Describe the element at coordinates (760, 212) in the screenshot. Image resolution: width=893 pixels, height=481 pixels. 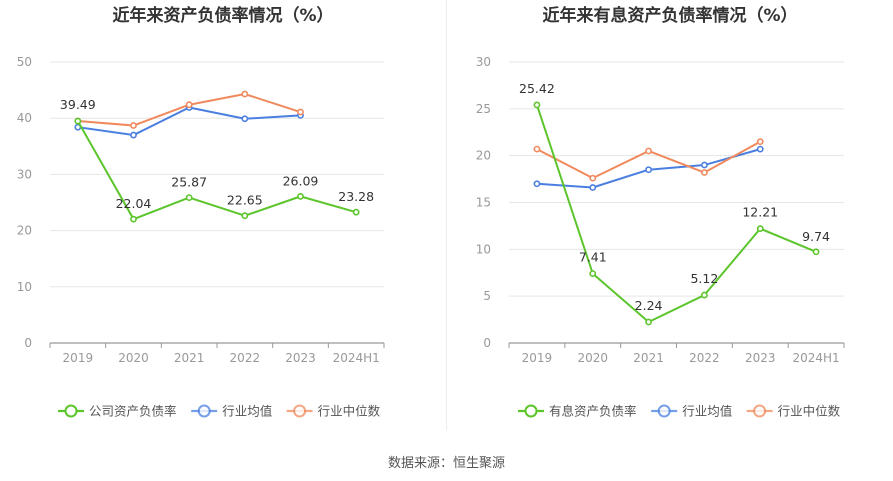
I see `data-label: 12.21` at that location.